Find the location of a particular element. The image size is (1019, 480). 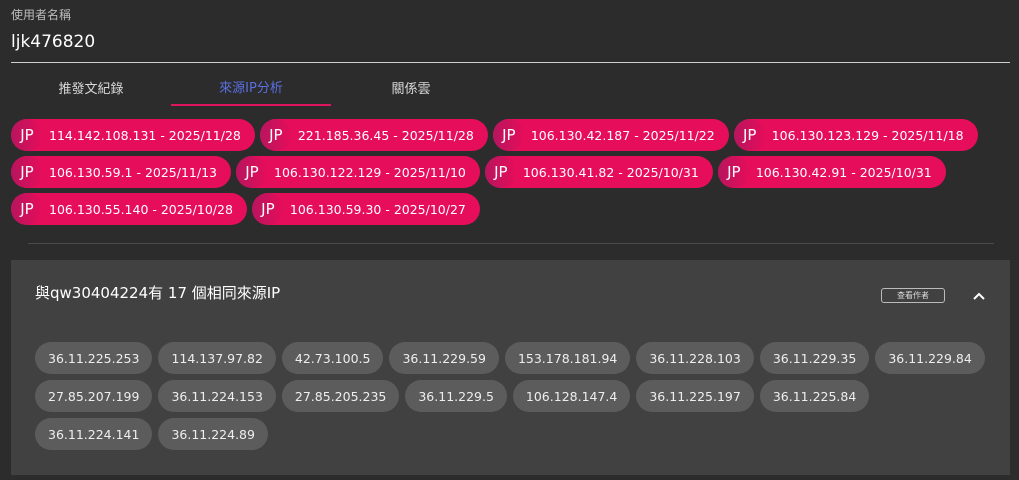

tab-post-history: 推發文紀錄 is located at coordinates (91, 89).